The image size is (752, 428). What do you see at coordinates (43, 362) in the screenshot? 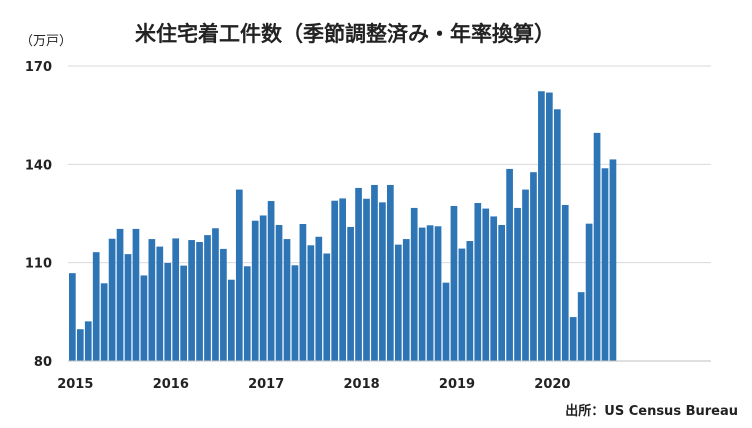
I see `y-tick-label: 80` at bounding box center [43, 362].